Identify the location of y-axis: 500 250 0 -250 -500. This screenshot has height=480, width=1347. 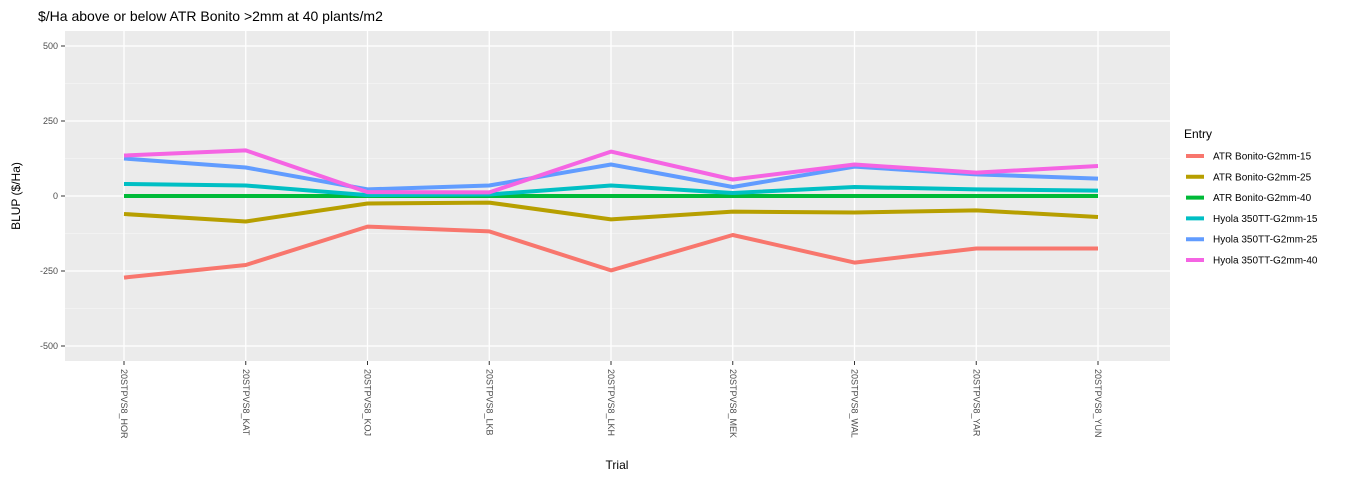
(52, 196).